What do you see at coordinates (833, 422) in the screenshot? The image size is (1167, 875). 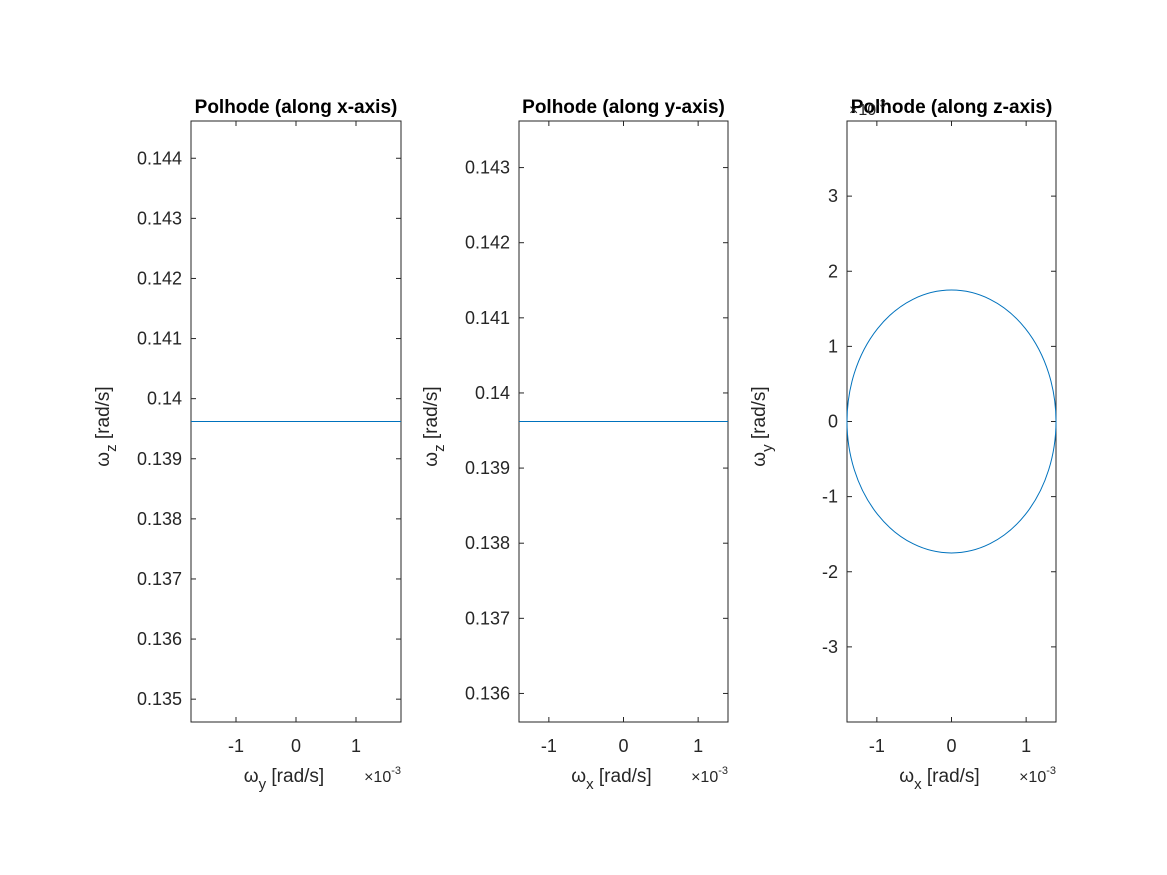 I see `y-tick-label: 0` at bounding box center [833, 422].